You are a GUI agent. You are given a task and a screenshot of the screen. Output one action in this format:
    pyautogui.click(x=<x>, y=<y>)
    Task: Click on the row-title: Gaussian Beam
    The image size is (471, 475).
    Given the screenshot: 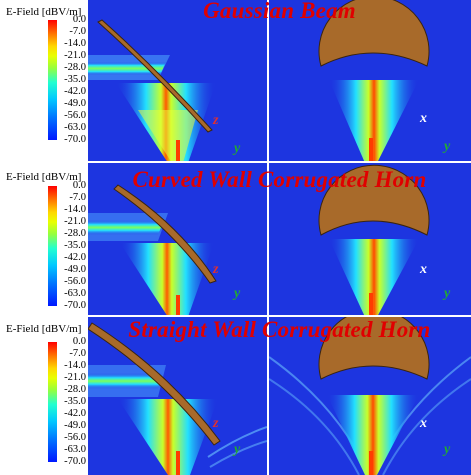 What is the action you would take?
    pyautogui.click(x=279, y=11)
    